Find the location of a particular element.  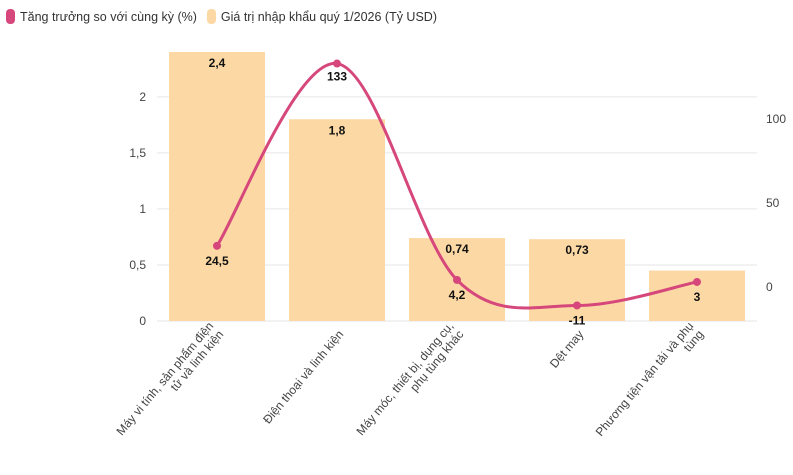

left-tick-label: 0 is located at coordinates (142, 321).